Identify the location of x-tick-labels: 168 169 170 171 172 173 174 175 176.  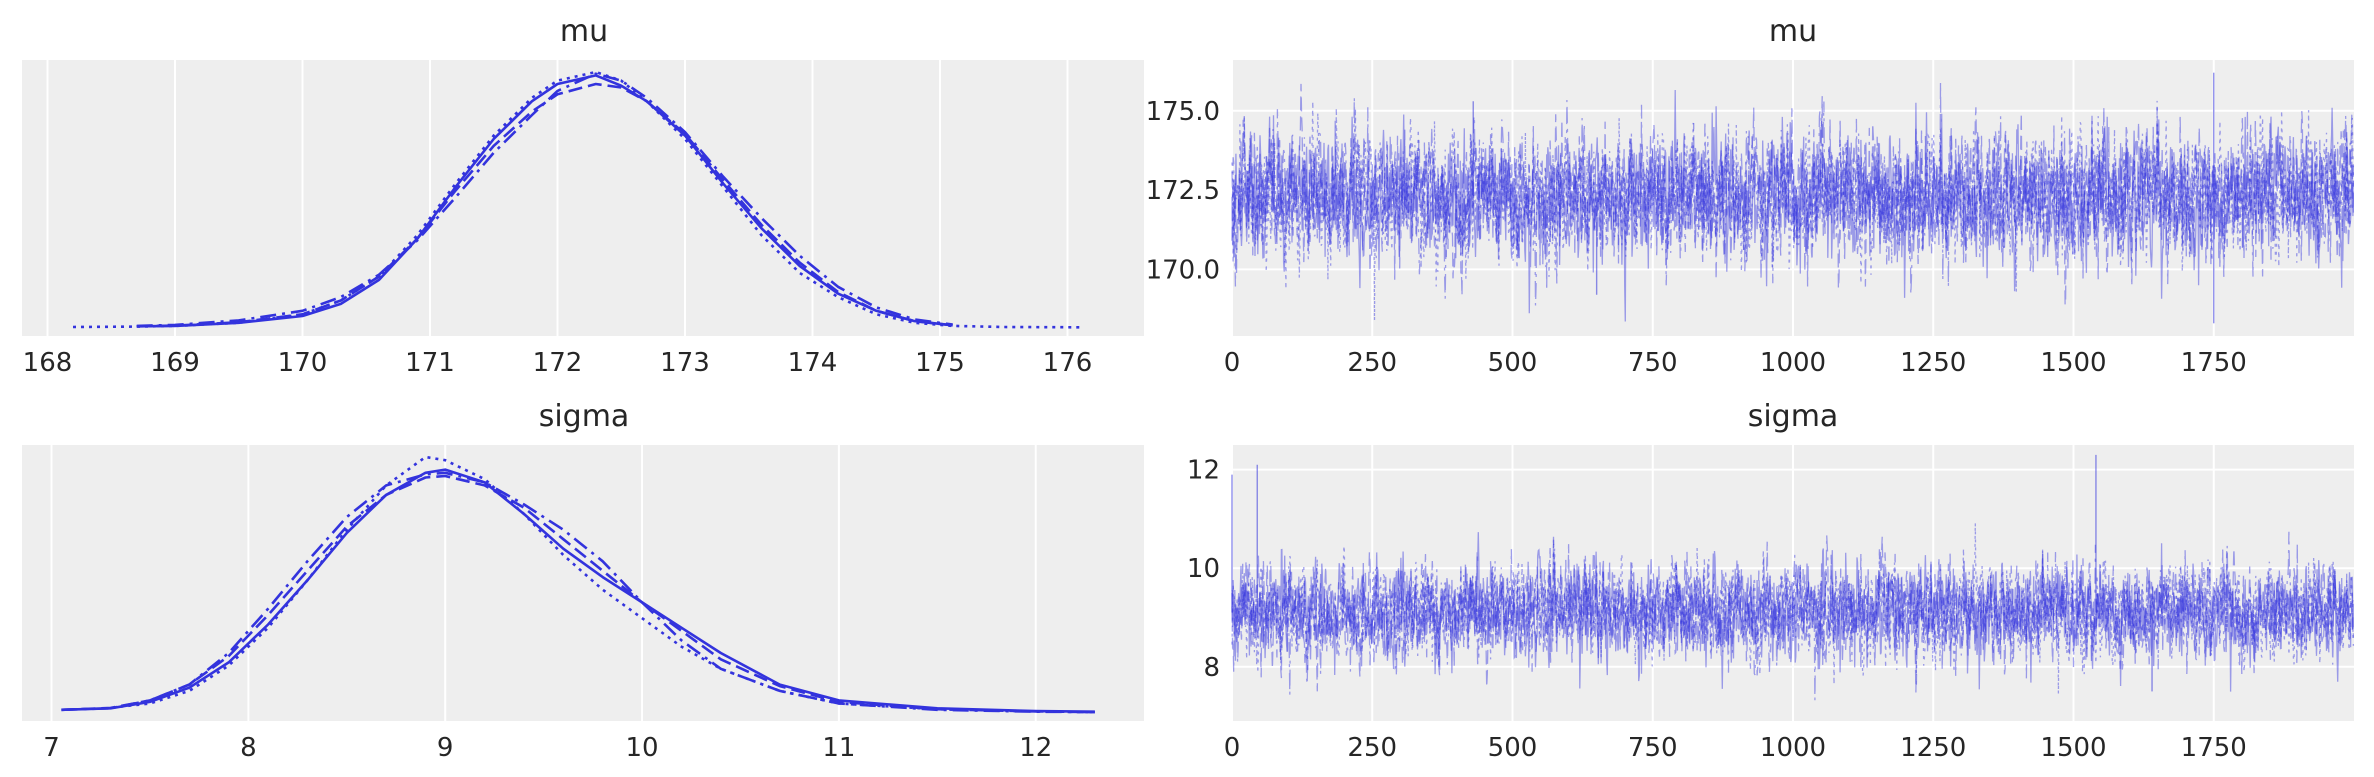
(558, 363).